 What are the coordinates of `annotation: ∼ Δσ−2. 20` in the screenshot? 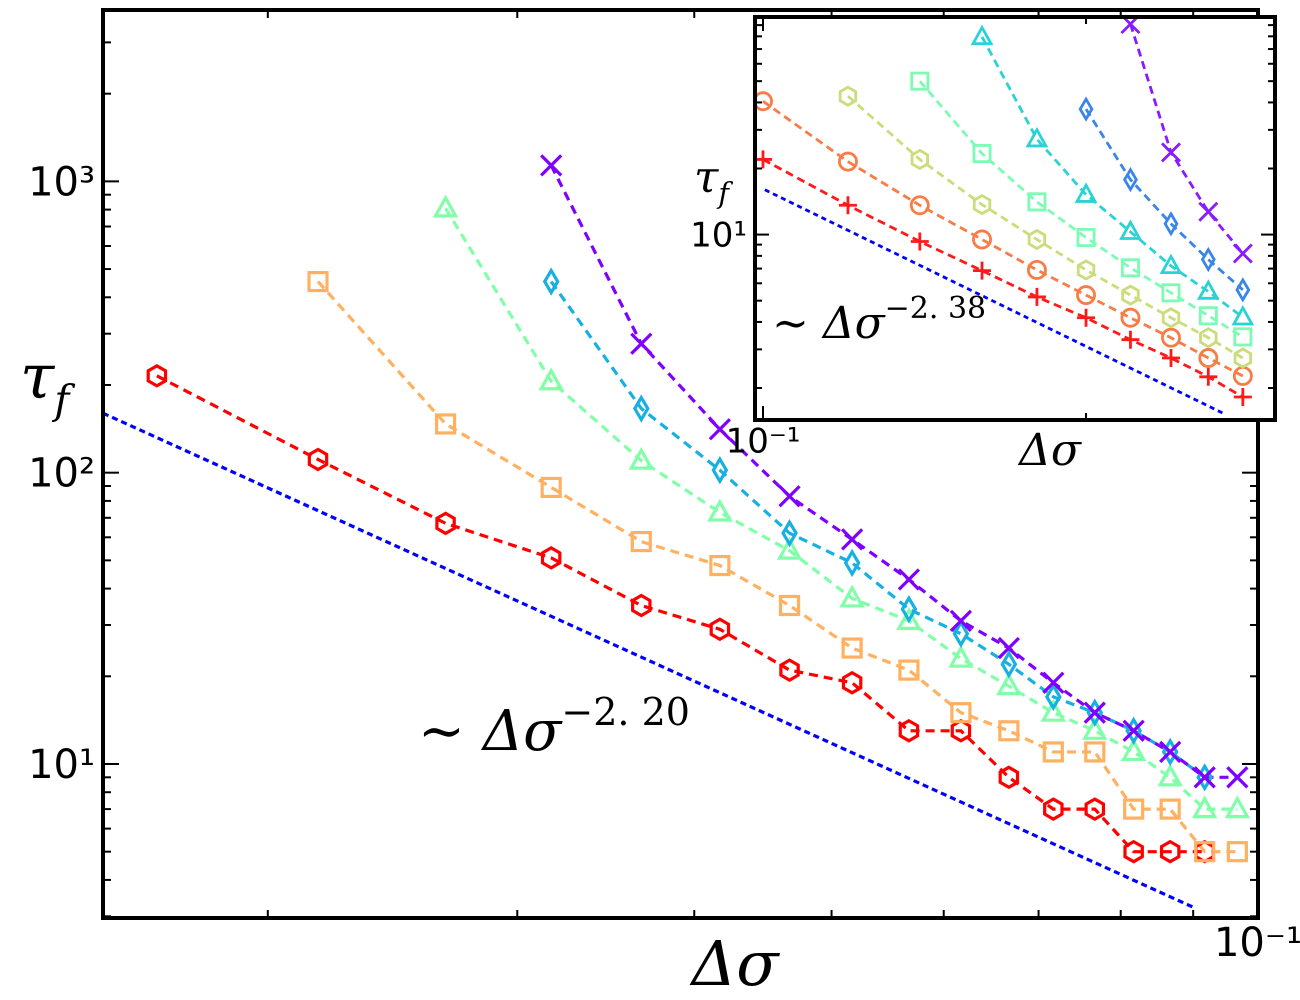 It's located at (554, 727).